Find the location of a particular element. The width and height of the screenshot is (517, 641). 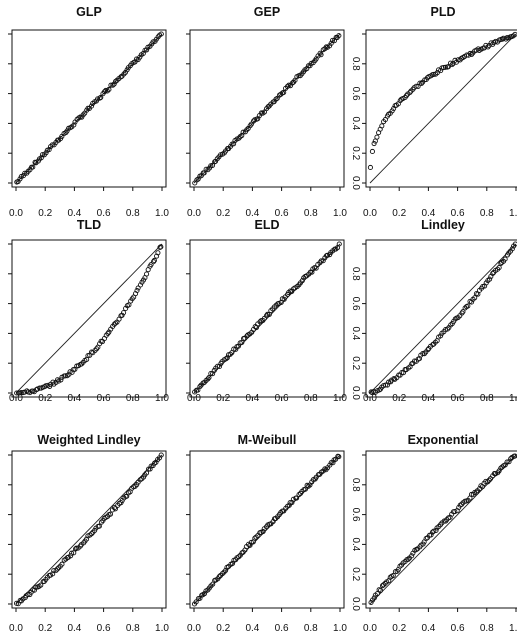

panel-title: GLP is located at coordinates (89, 12).